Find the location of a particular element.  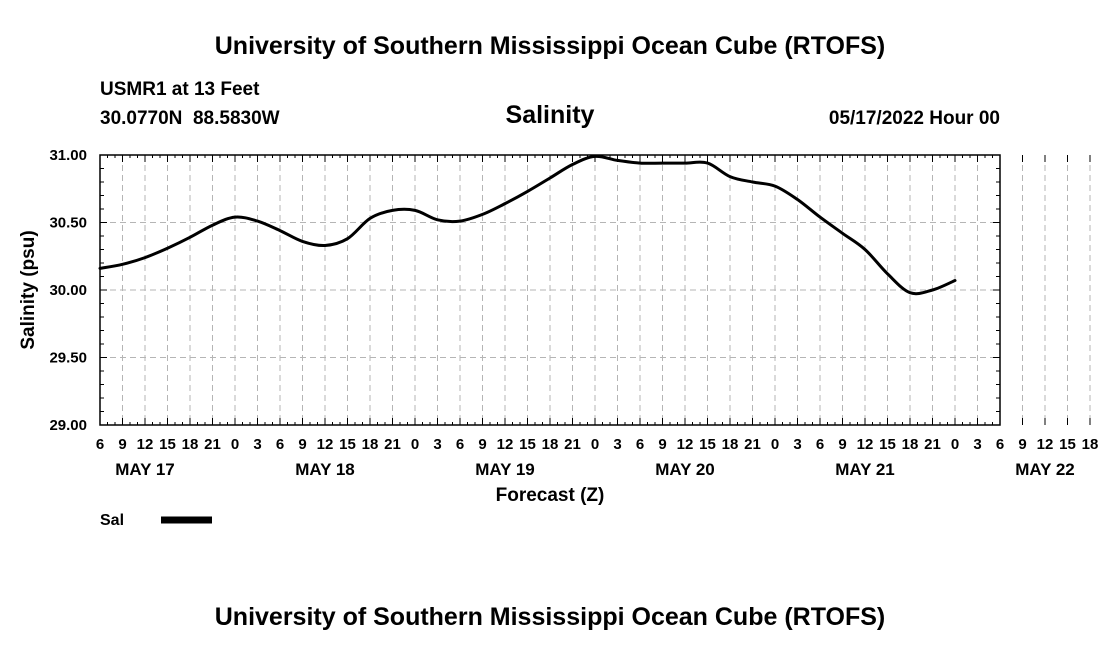

forecast-date: 05/17/2022 Hour 00 is located at coordinates (914, 118).